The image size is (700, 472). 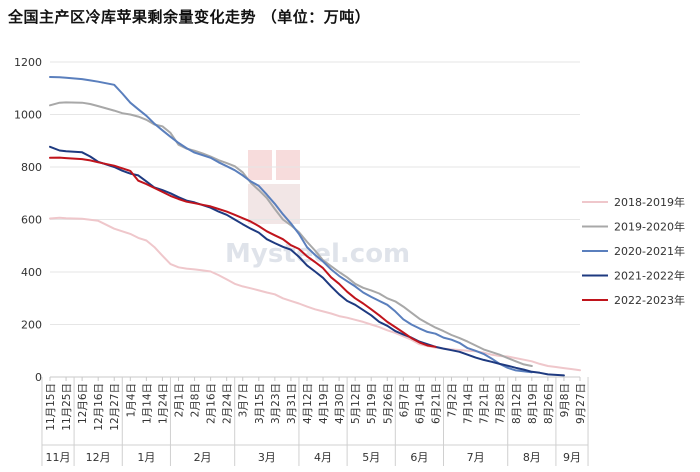 What do you see at coordinates (317, 209) in the screenshot?
I see `watermark: Mysteel.com` at bounding box center [317, 209].